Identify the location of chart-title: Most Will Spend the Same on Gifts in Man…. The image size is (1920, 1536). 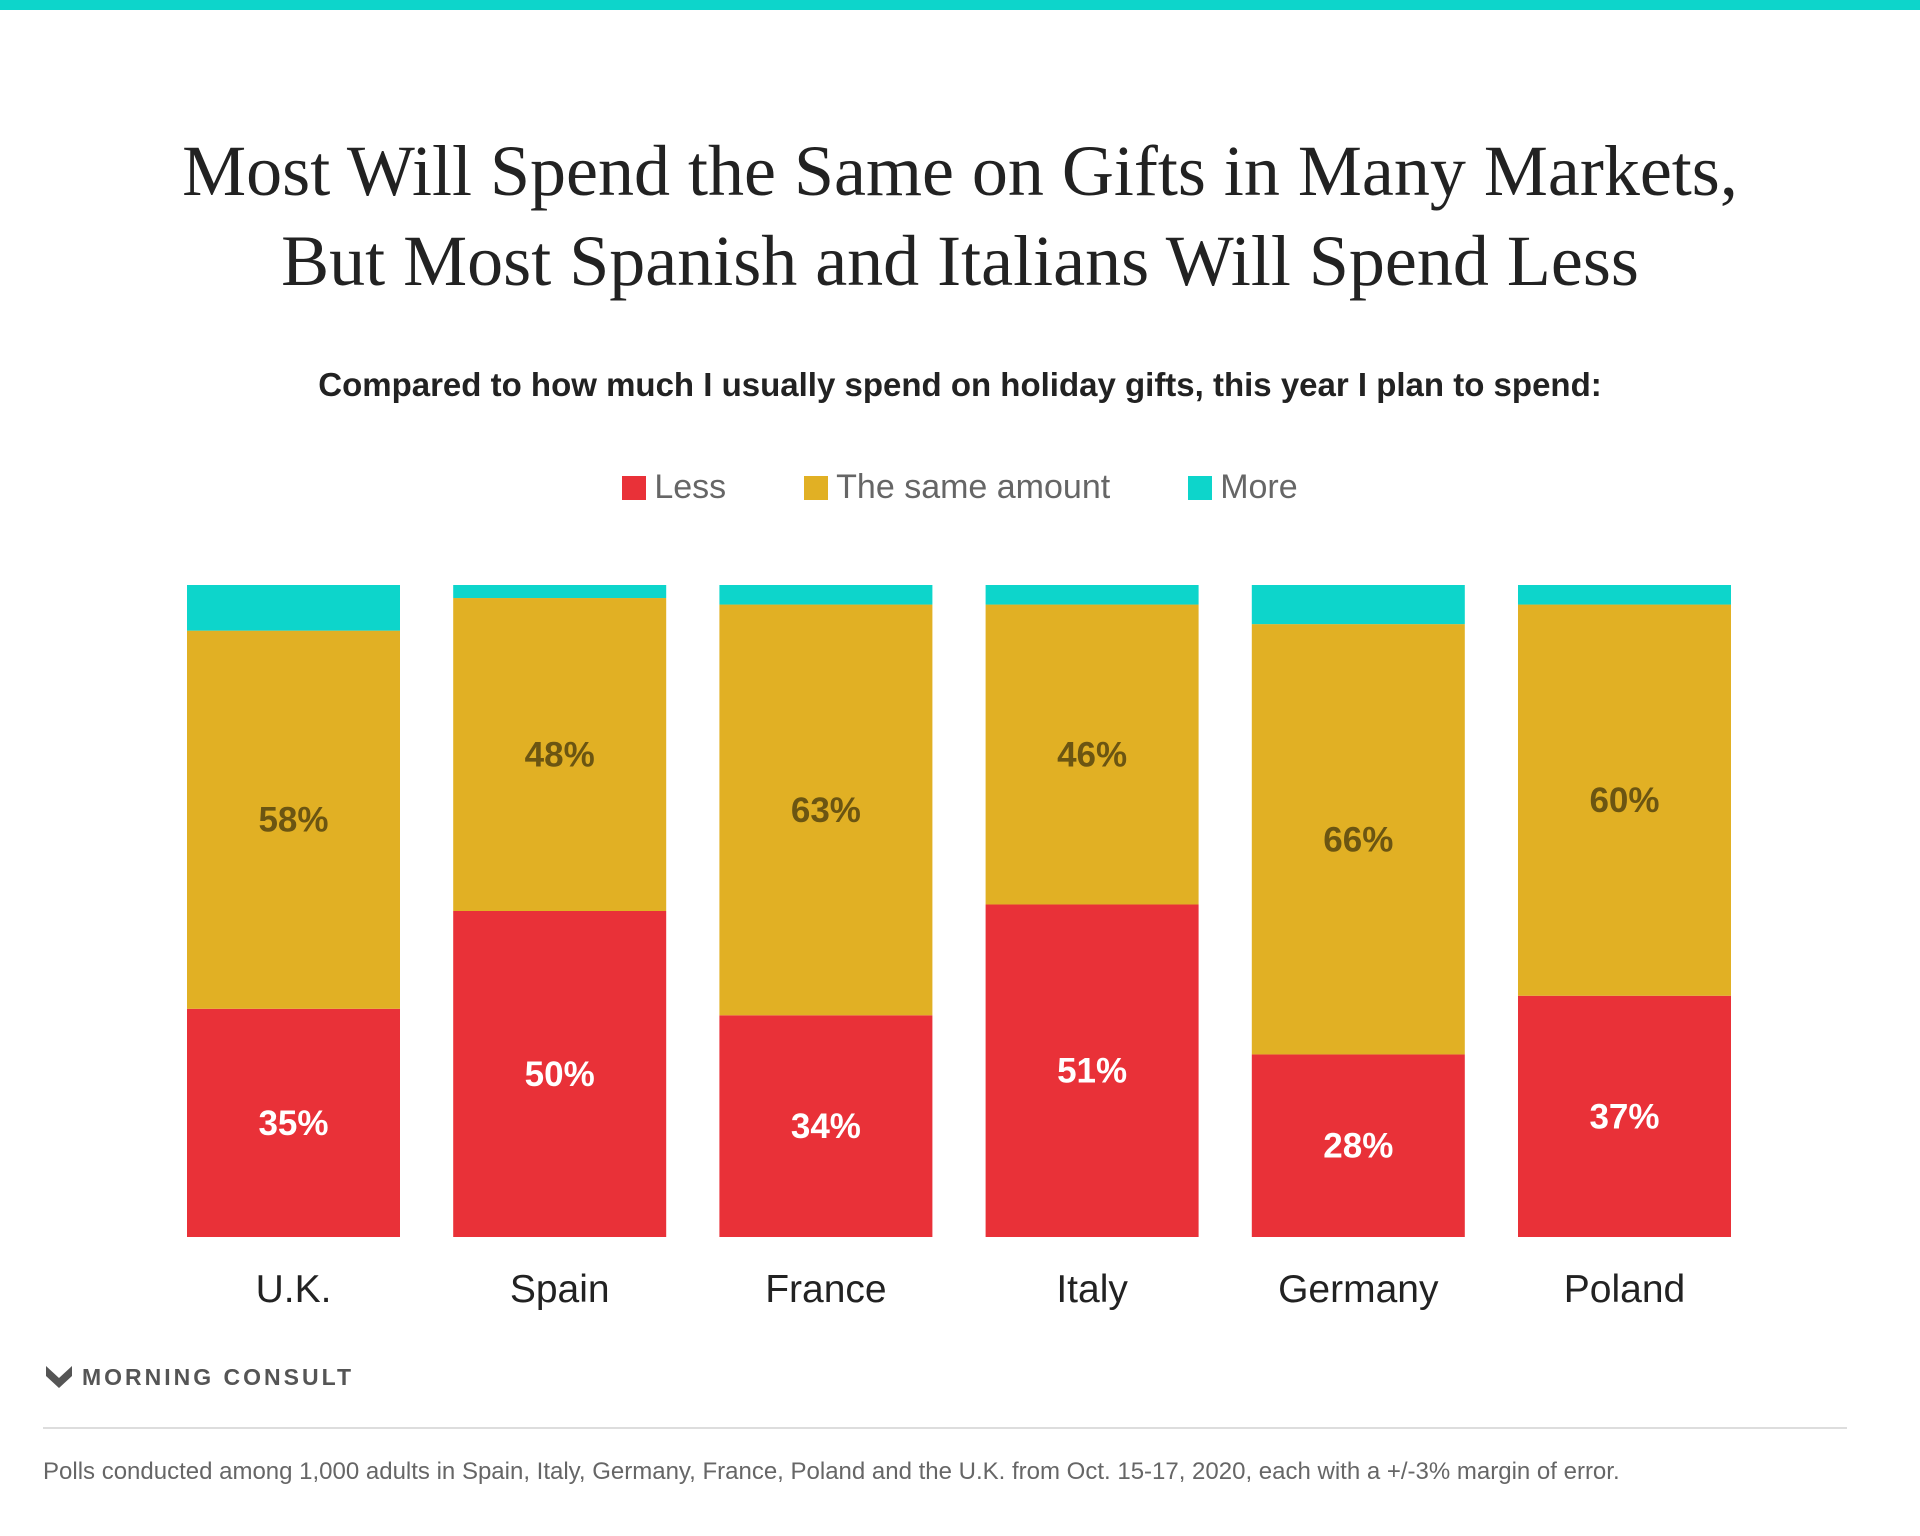
(960, 216).